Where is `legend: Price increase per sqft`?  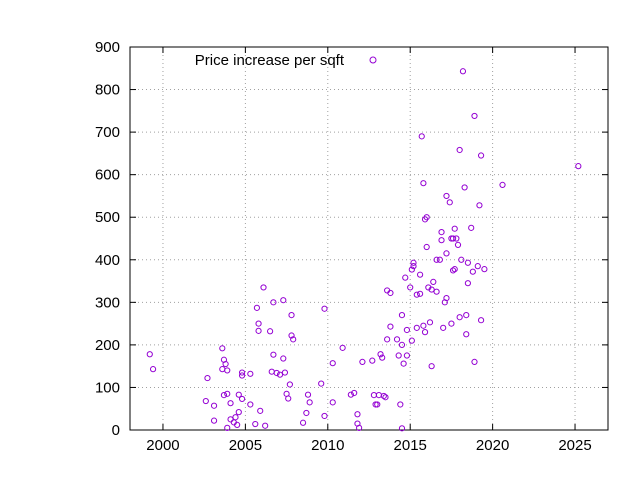 legend: Price increase per sqft is located at coordinates (286, 60).